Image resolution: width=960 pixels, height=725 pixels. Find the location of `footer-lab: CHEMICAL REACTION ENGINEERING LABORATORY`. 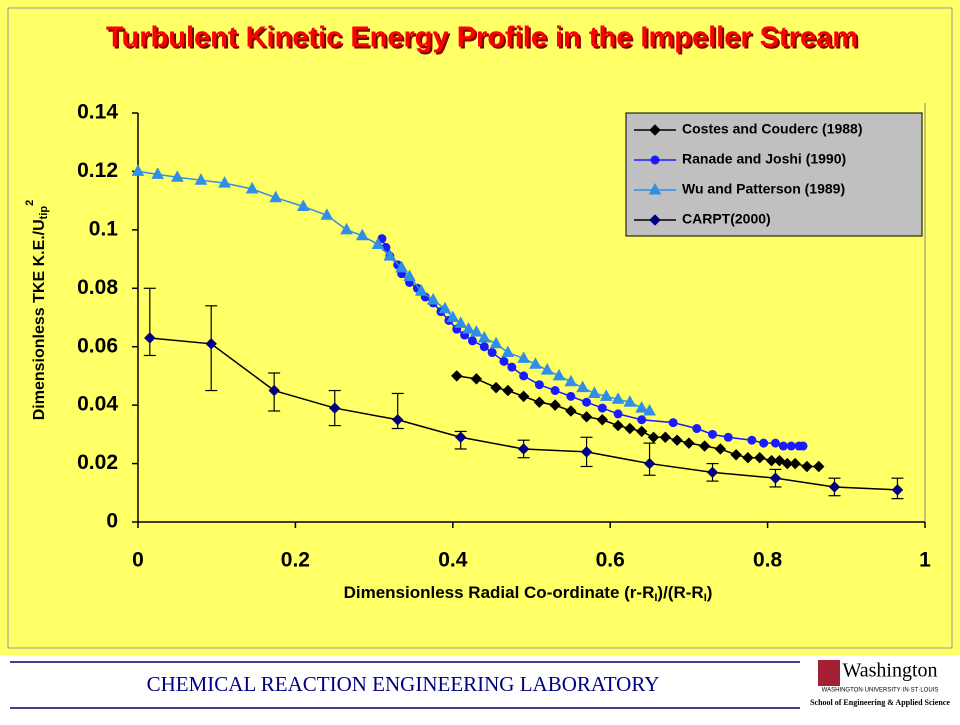

footer-lab: CHEMICAL REACTION ENGINEERING LABORATORY is located at coordinates (403, 684).